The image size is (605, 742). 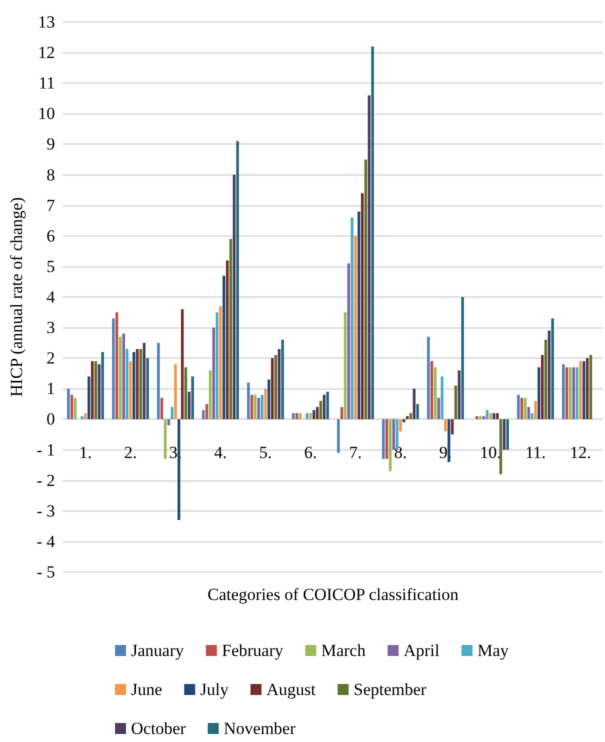 I want to click on y-tick-label: - 4, so click(x=46, y=541).